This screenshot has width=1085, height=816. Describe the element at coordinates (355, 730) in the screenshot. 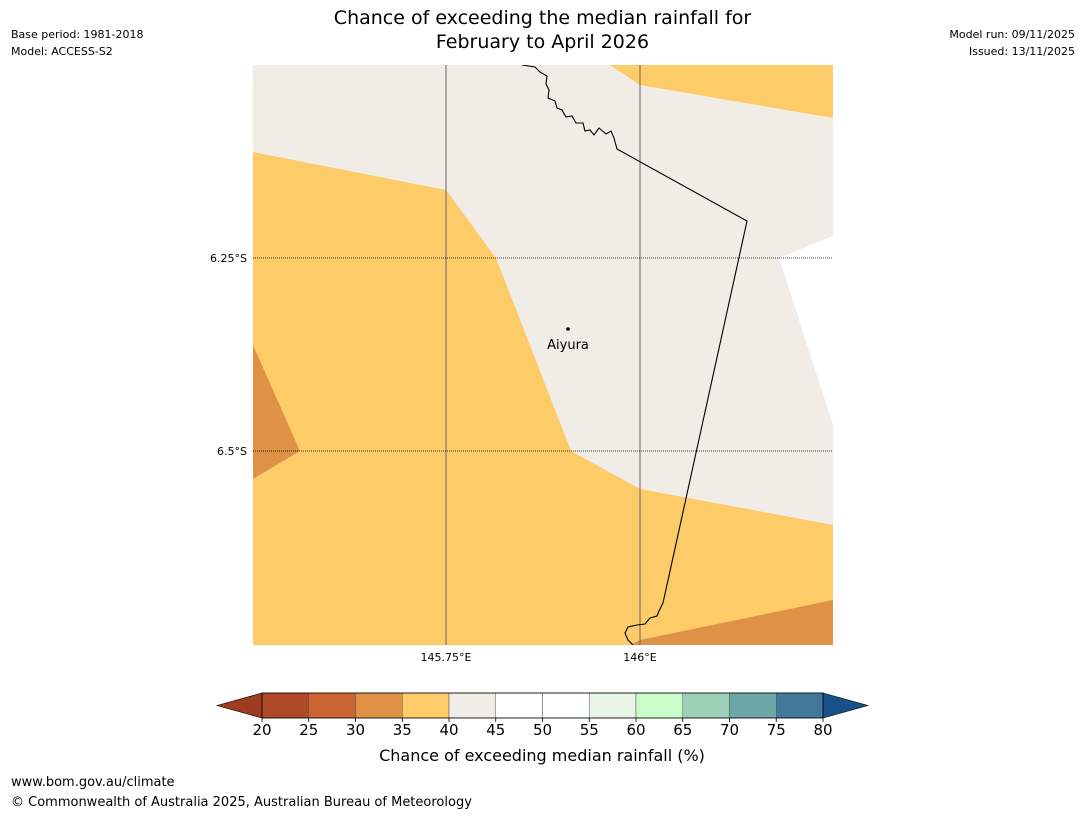

I see `colorbar-tick-label: 30` at that location.